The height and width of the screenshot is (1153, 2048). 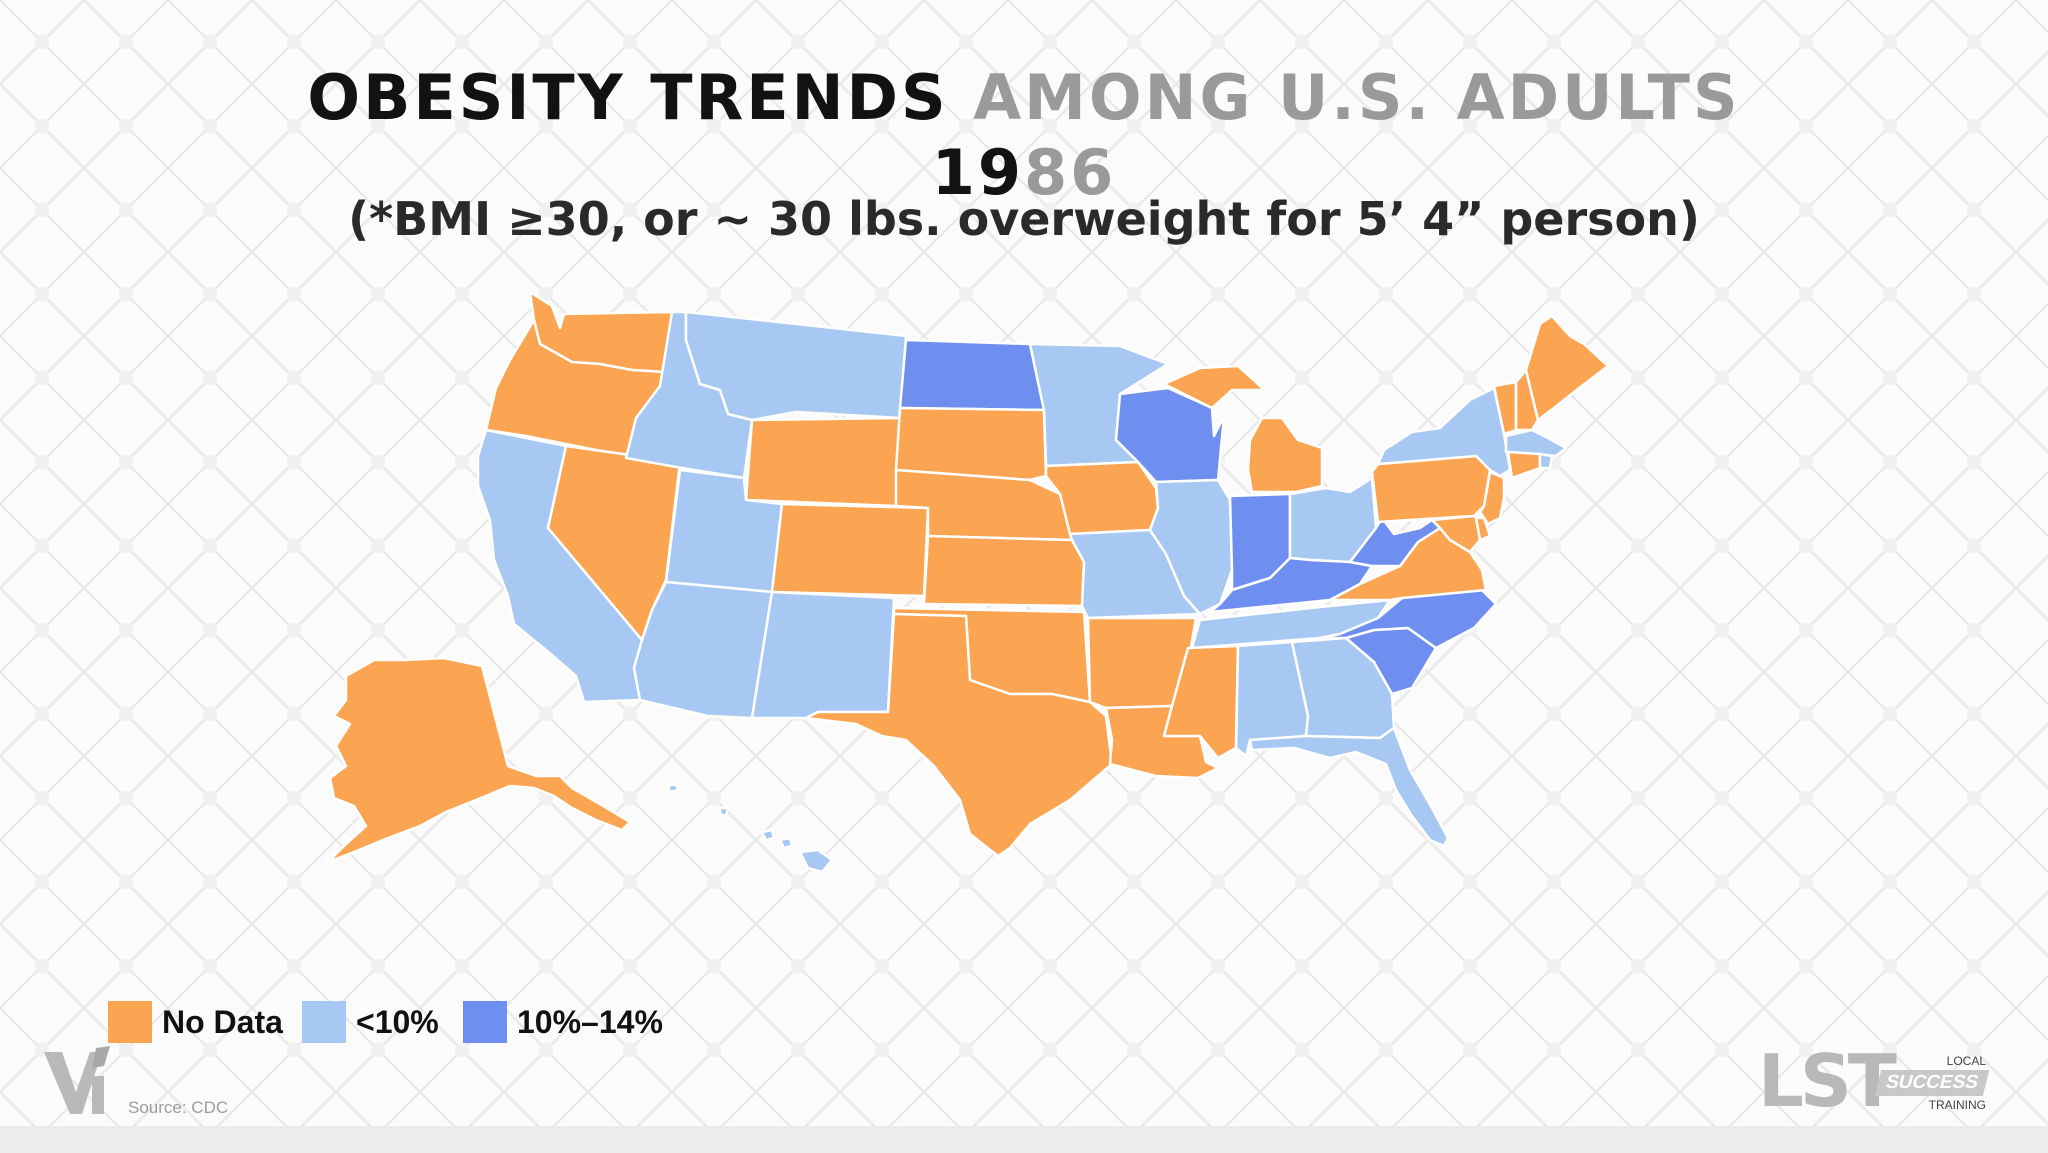 What do you see at coordinates (823, 462) in the screenshot?
I see `state-wyoming` at bounding box center [823, 462].